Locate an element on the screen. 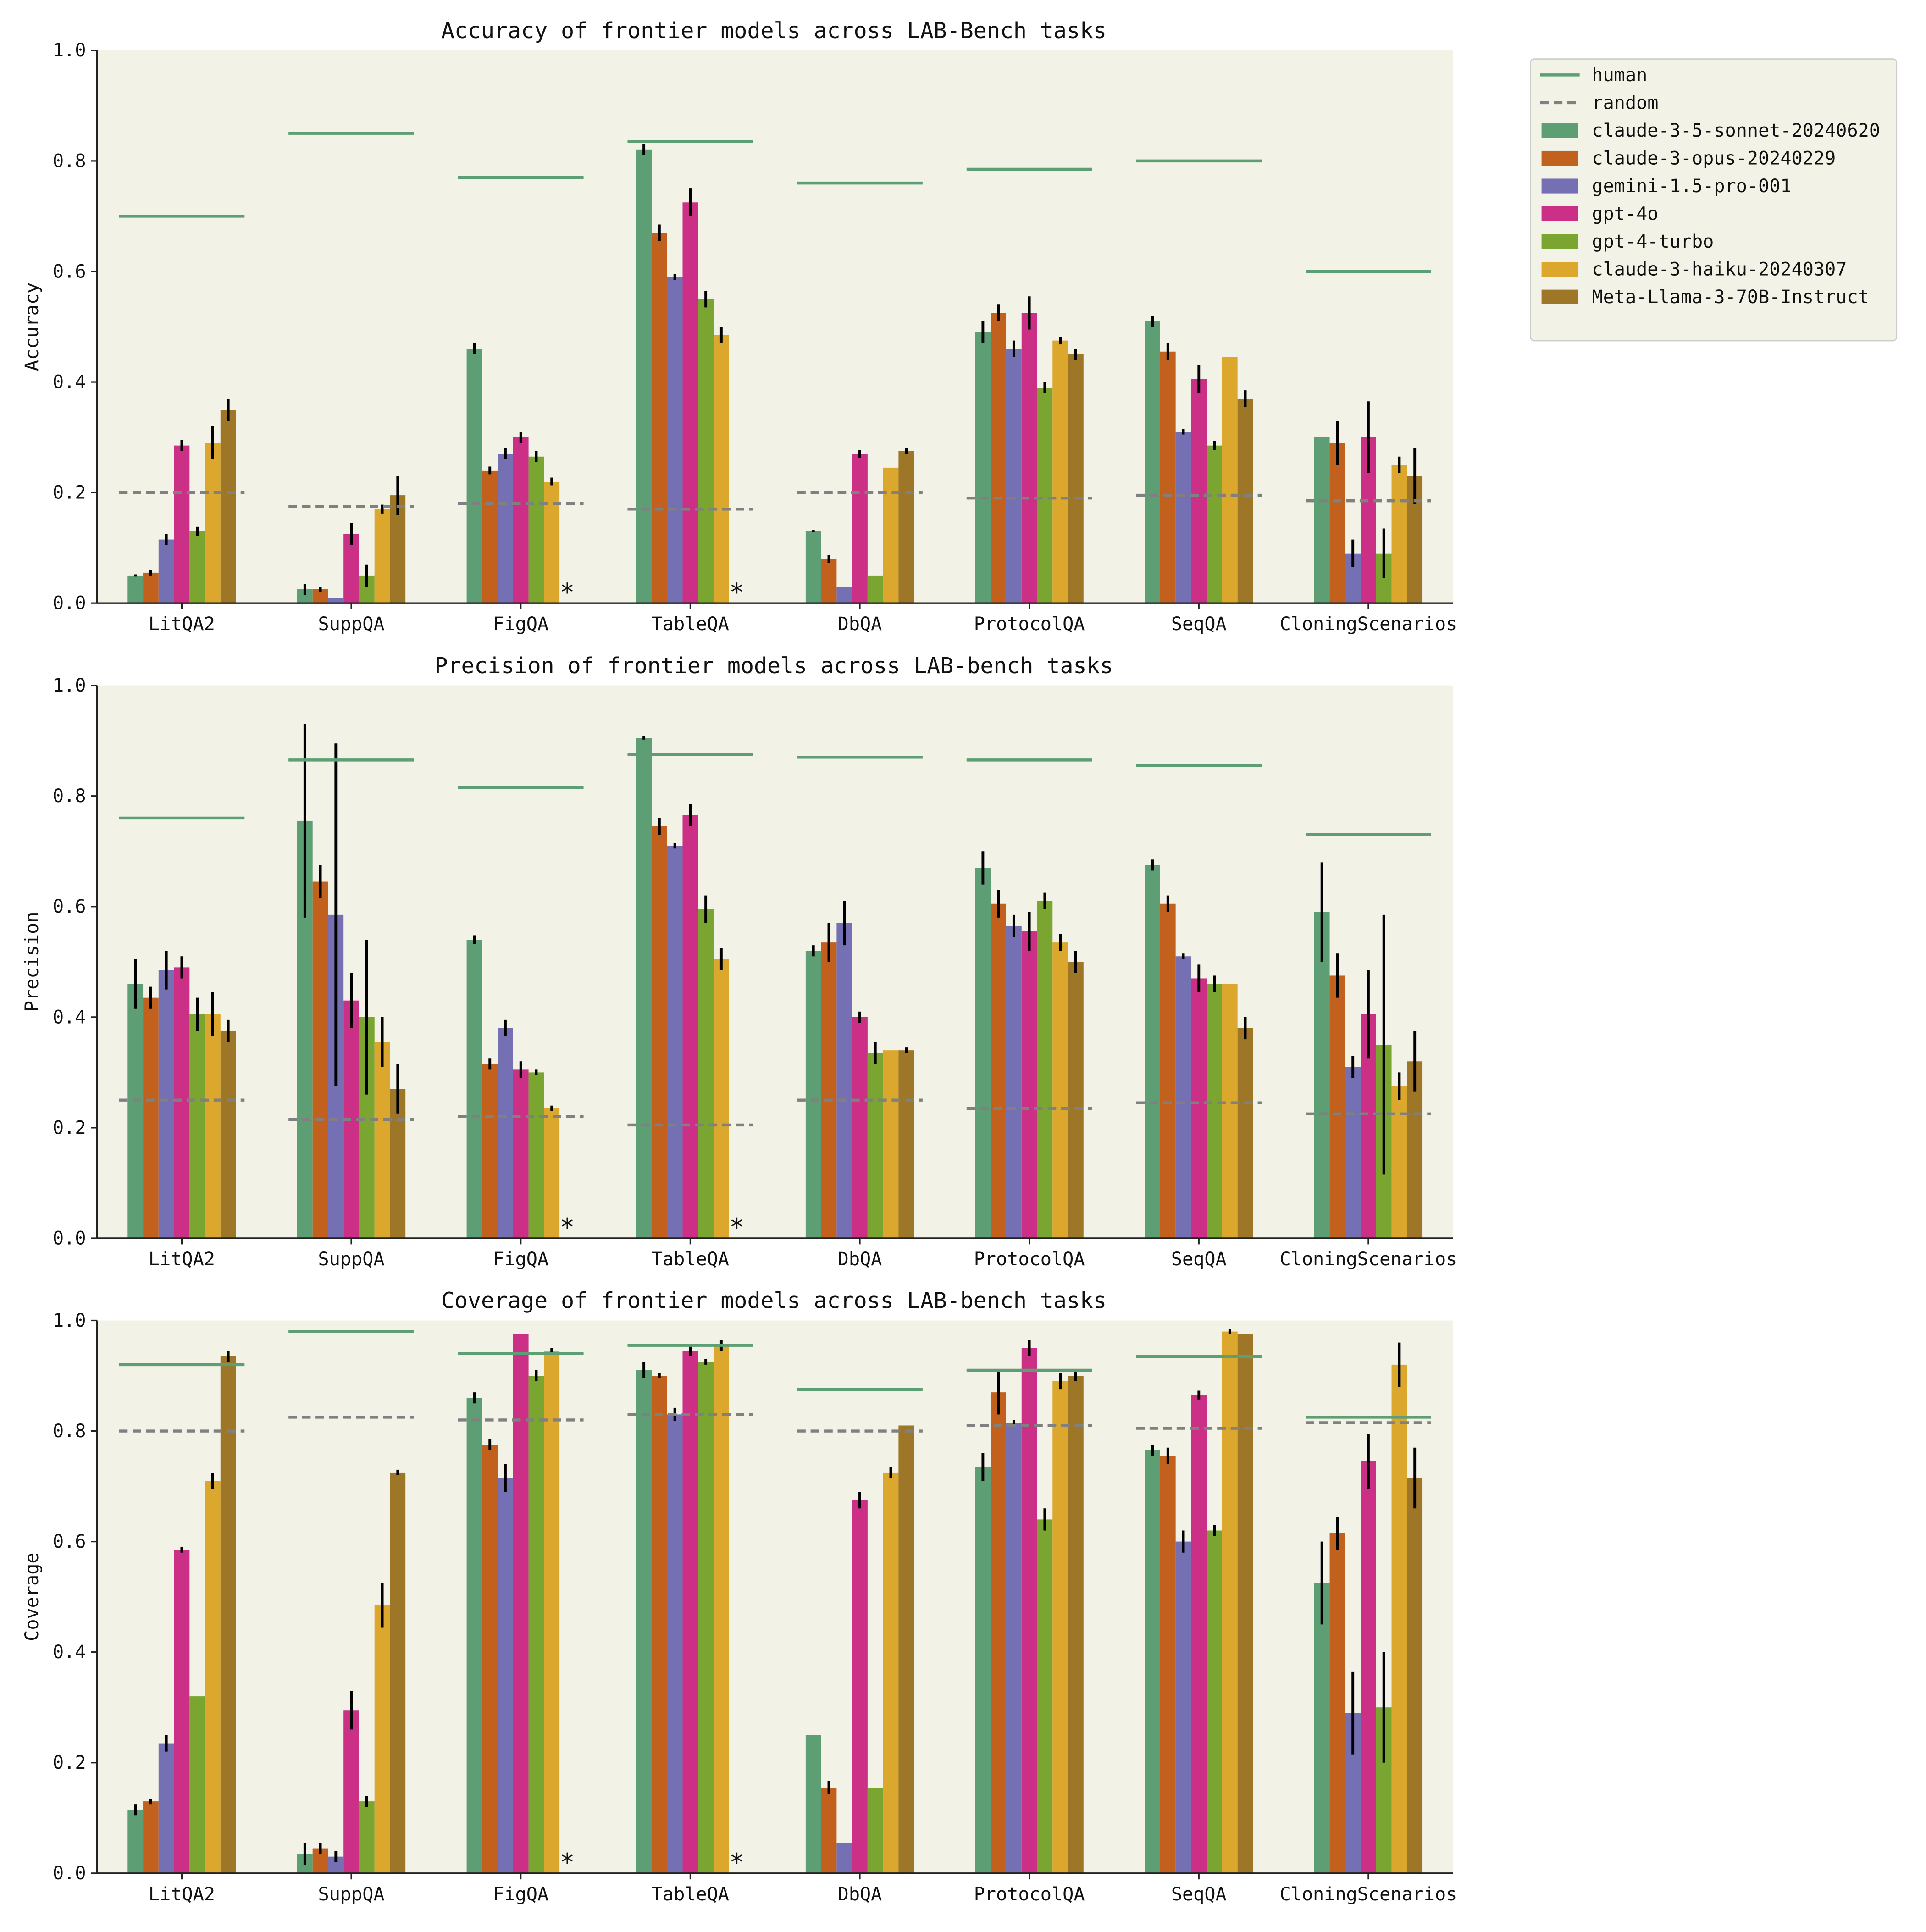 This screenshot has width=1926, height=1932. legend-entry-label: gpt-4-turbo is located at coordinates (1653, 241).